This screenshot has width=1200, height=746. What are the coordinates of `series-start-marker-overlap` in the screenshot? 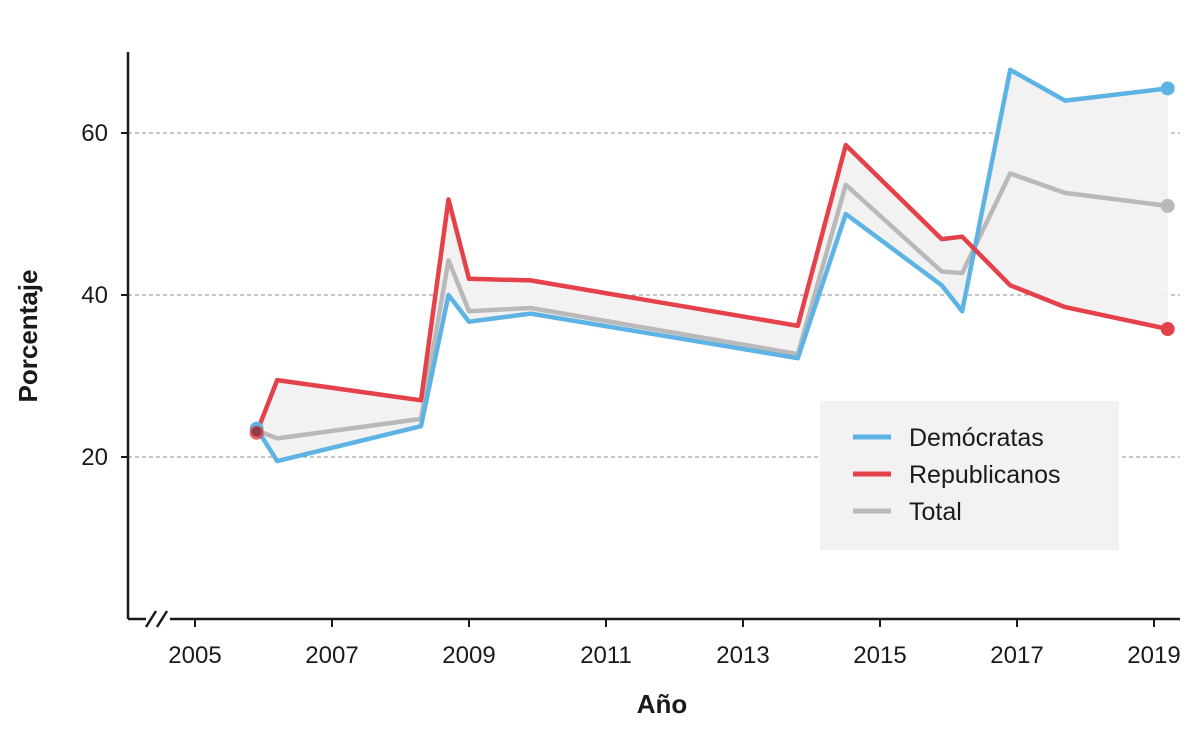 It's located at (256, 431).